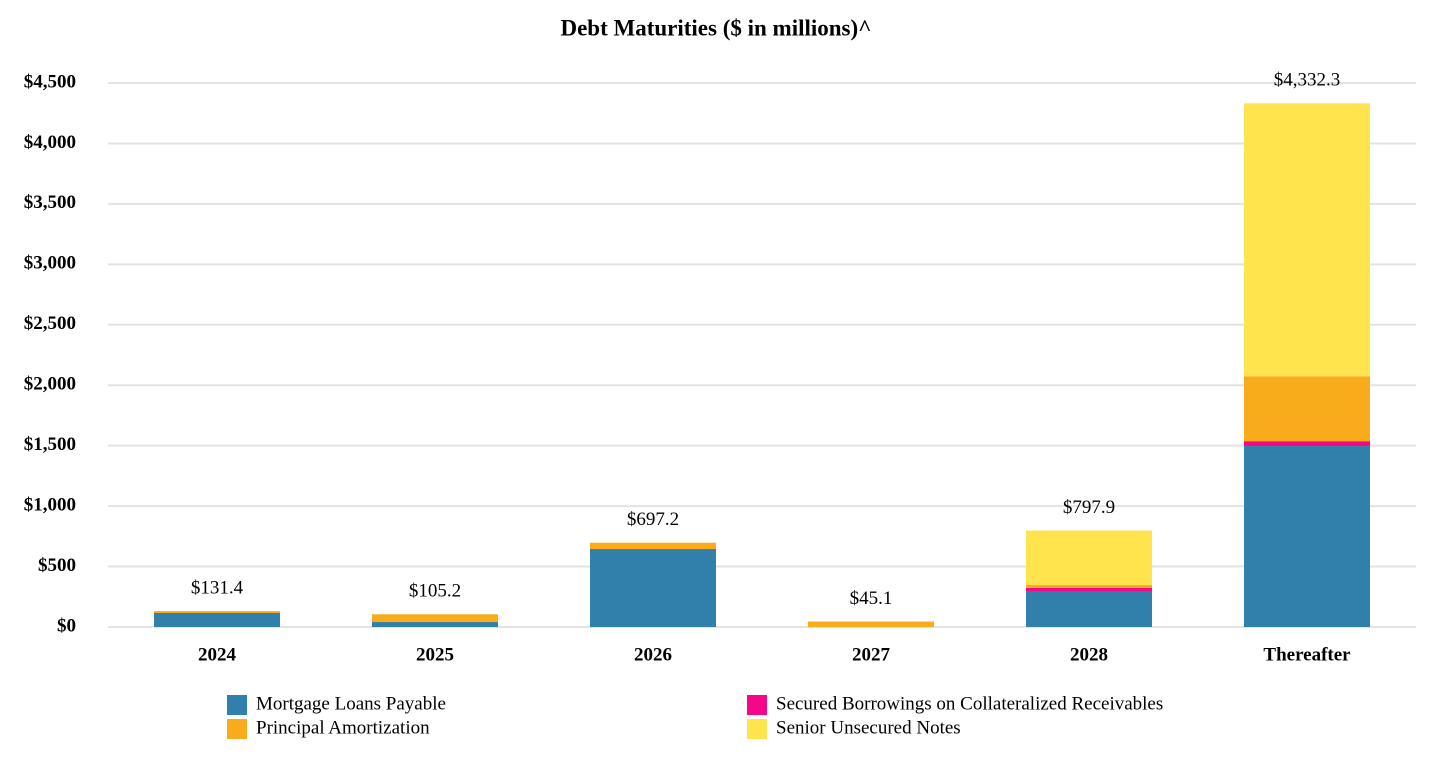 The image size is (1436, 760). What do you see at coordinates (435, 654) in the screenshot?
I see `x-tick-label: 2025` at bounding box center [435, 654].